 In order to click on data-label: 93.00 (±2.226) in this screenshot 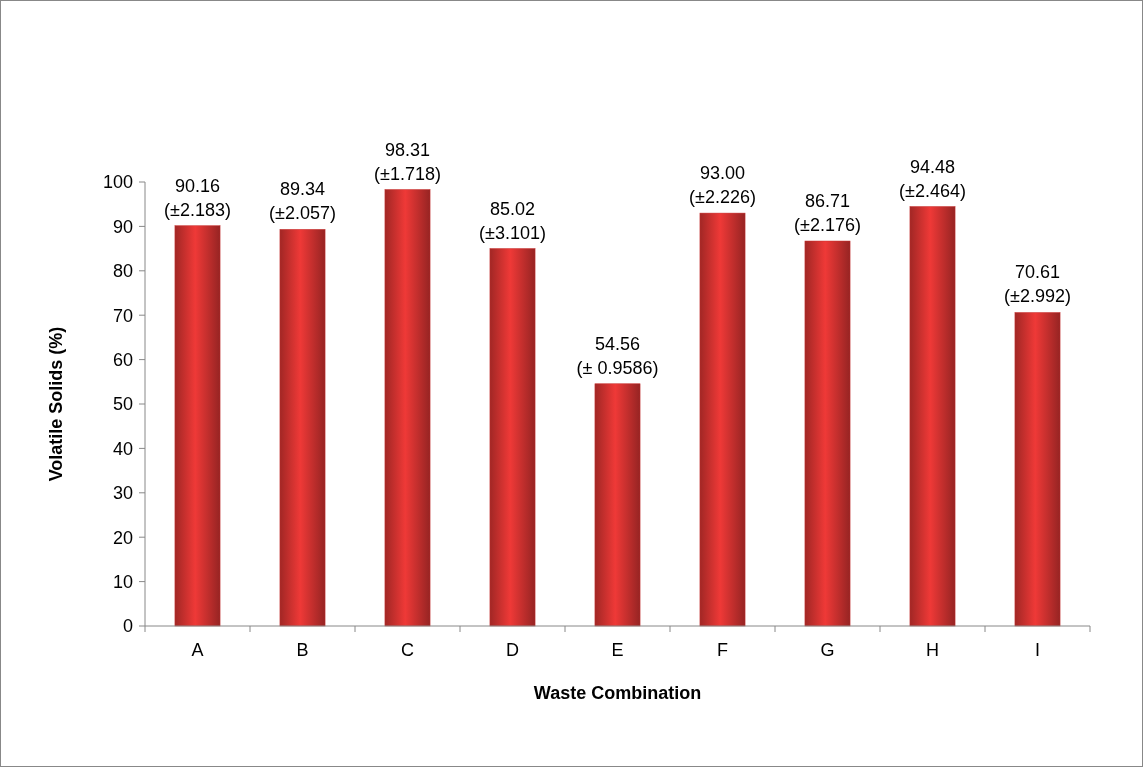, I will do `click(722, 185)`.